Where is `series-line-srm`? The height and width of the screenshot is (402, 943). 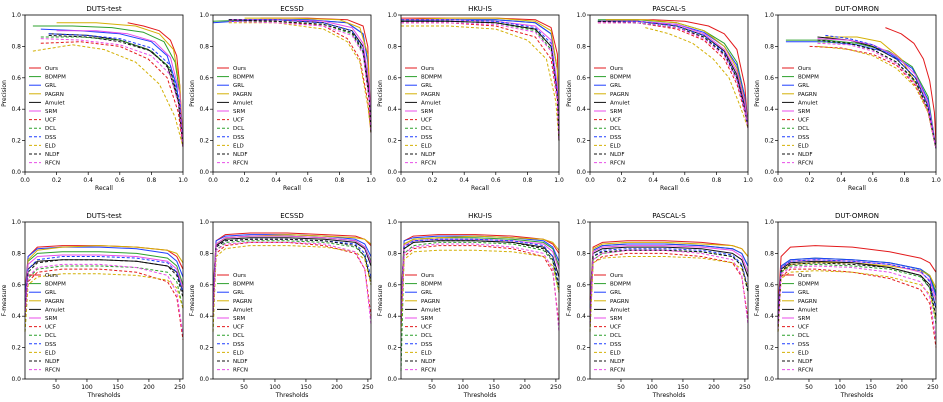
series-line-srm is located at coordinates (104, 281).